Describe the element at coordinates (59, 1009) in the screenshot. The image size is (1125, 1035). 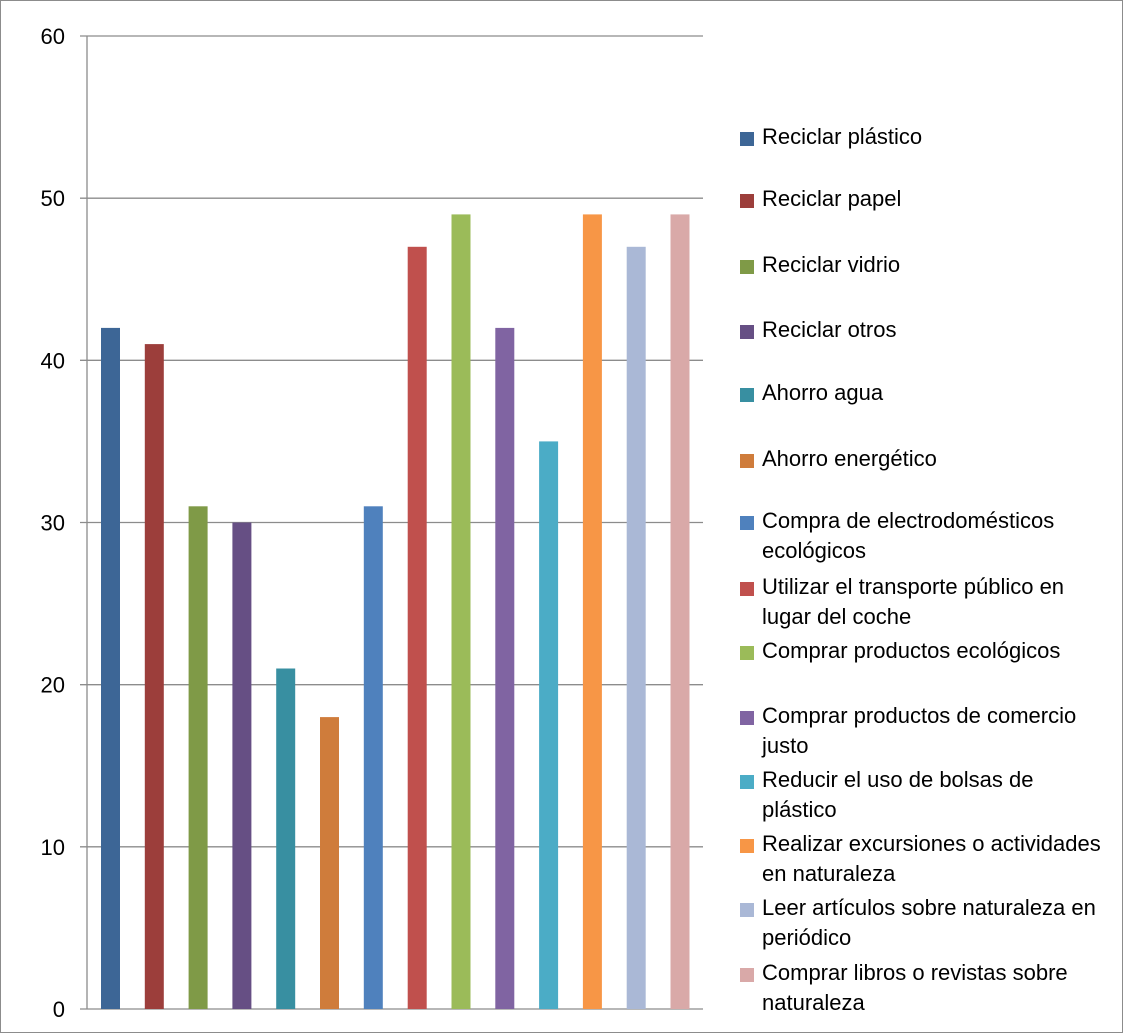
I see `y-tick-label: 0` at that location.